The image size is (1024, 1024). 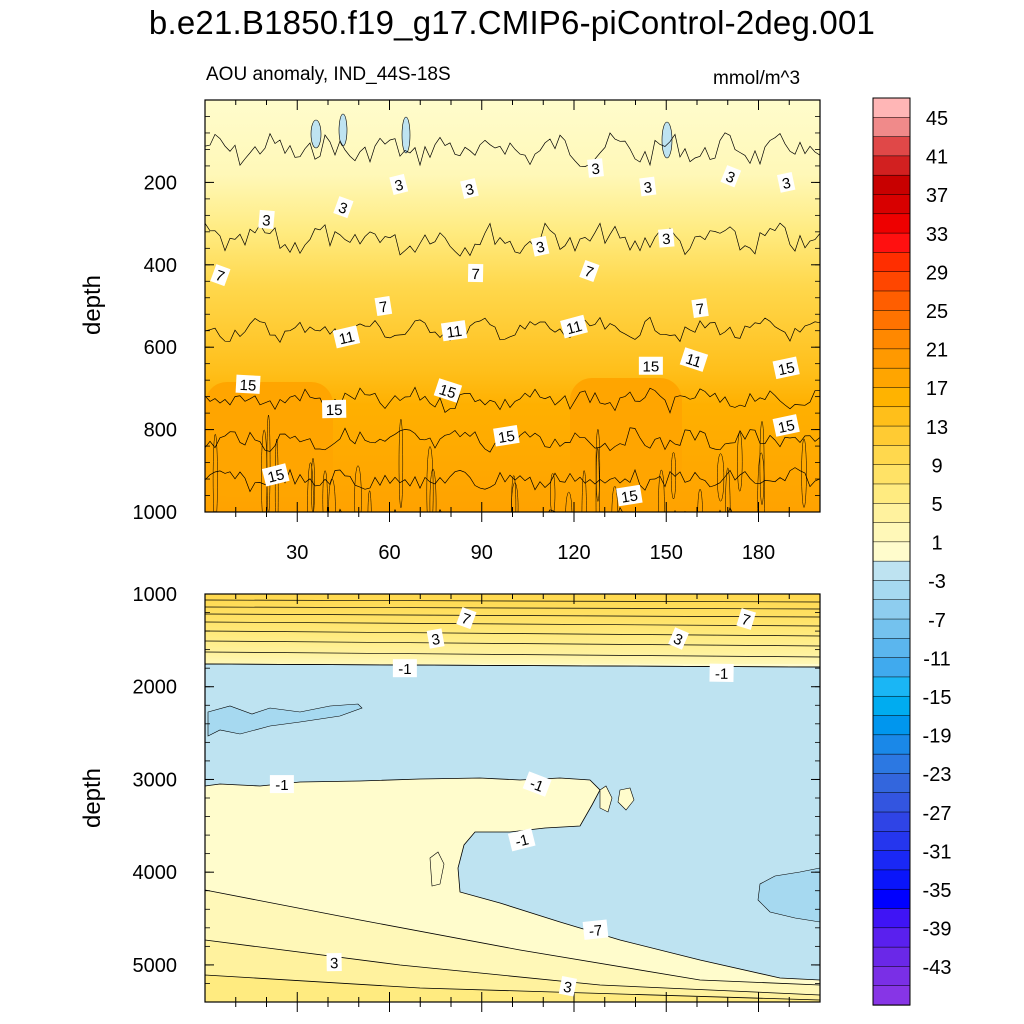 What do you see at coordinates (937, 119) in the screenshot?
I see `colorbar-label: 45` at bounding box center [937, 119].